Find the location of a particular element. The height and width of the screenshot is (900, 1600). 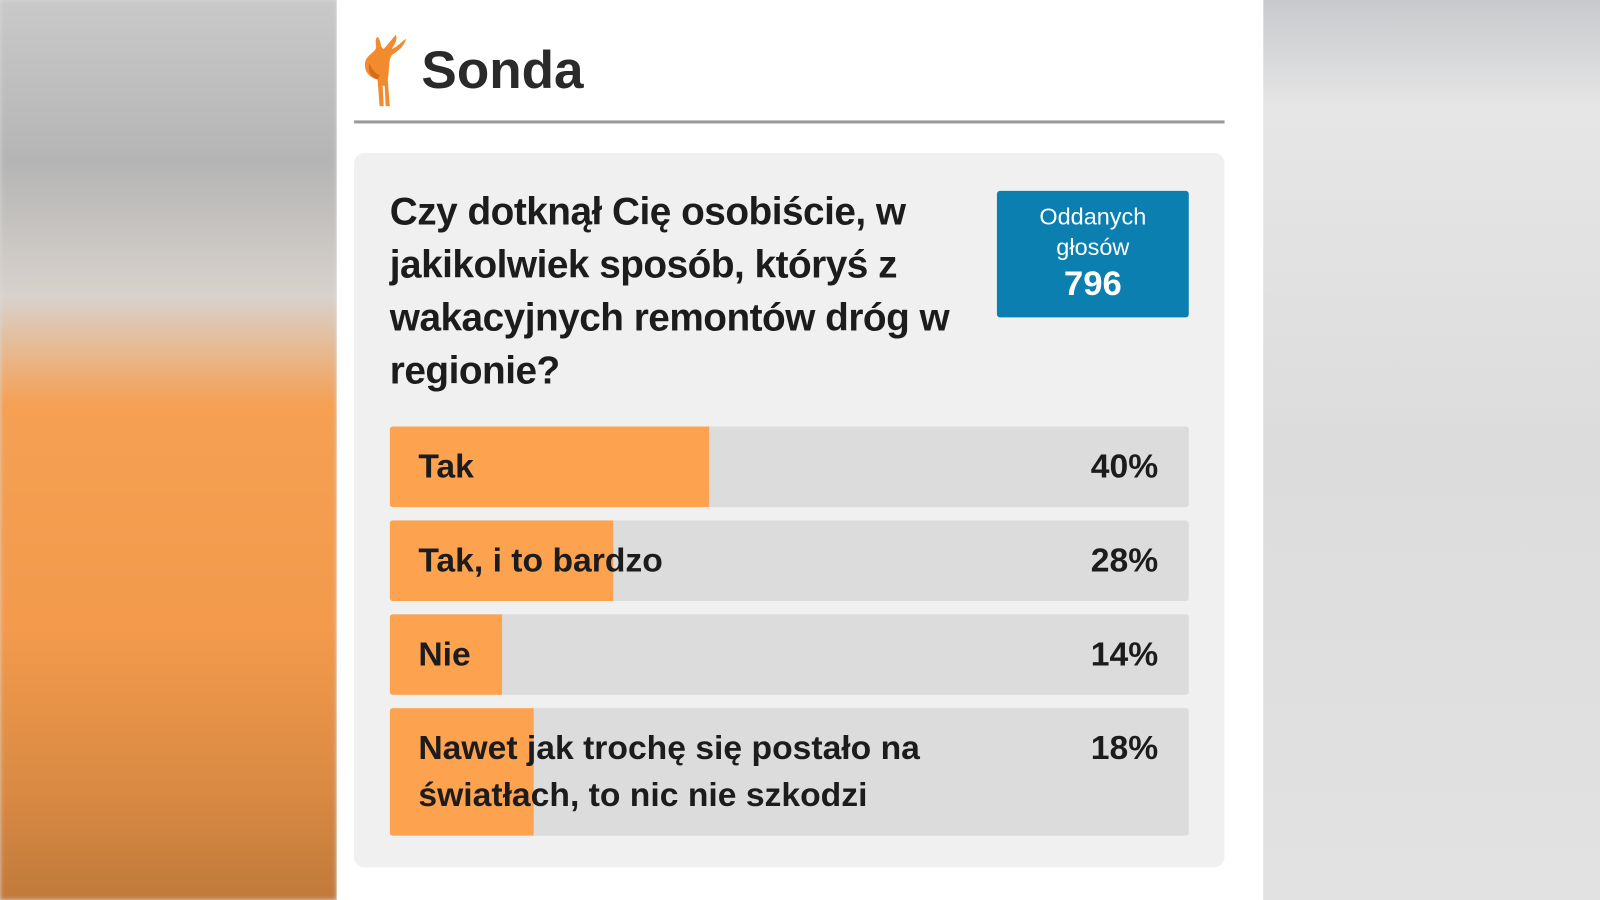

option-row: Nie 14% is located at coordinates (789, 654).